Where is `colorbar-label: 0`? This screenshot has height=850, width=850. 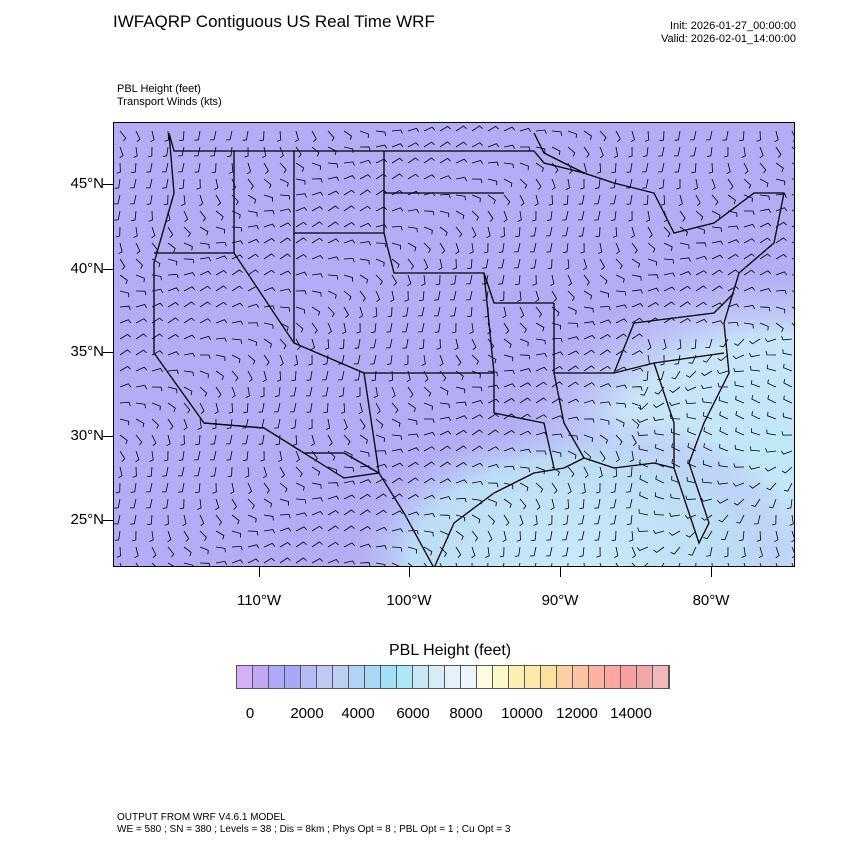 colorbar-label: 0 is located at coordinates (250, 713).